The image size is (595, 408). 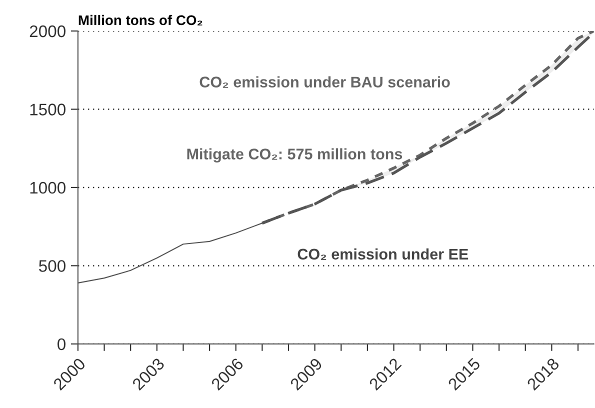 I want to click on y-tick-label: 1000, so click(x=48, y=188).